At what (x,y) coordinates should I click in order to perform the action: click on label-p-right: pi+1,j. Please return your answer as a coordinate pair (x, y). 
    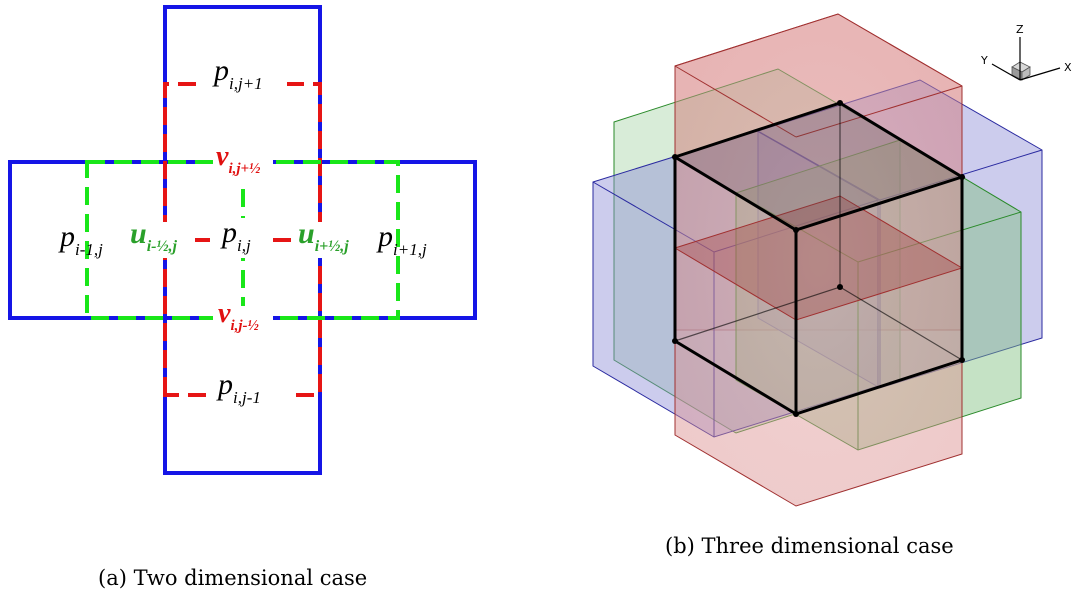
    Looking at the image, I should click on (401, 239).